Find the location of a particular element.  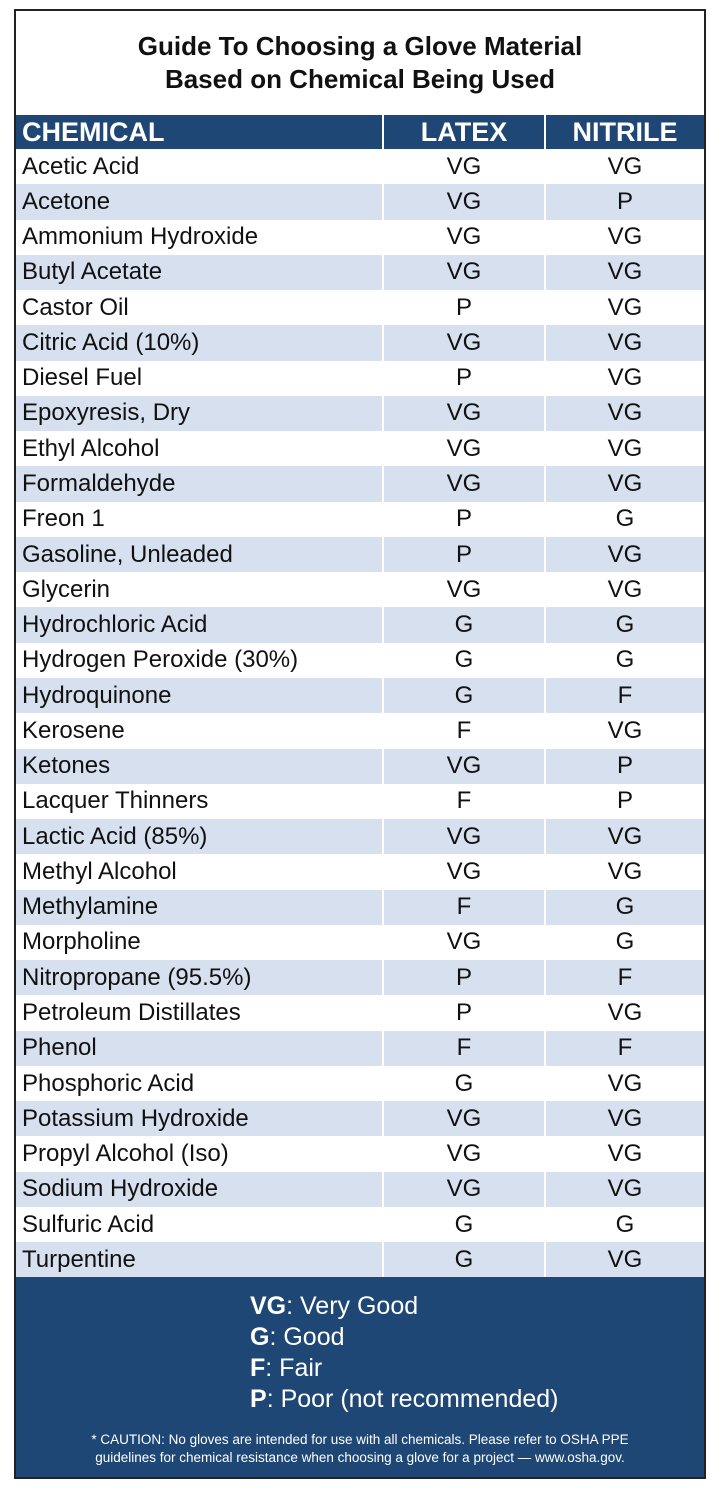

title-line: Based on Chemical Being Used is located at coordinates (360, 79).